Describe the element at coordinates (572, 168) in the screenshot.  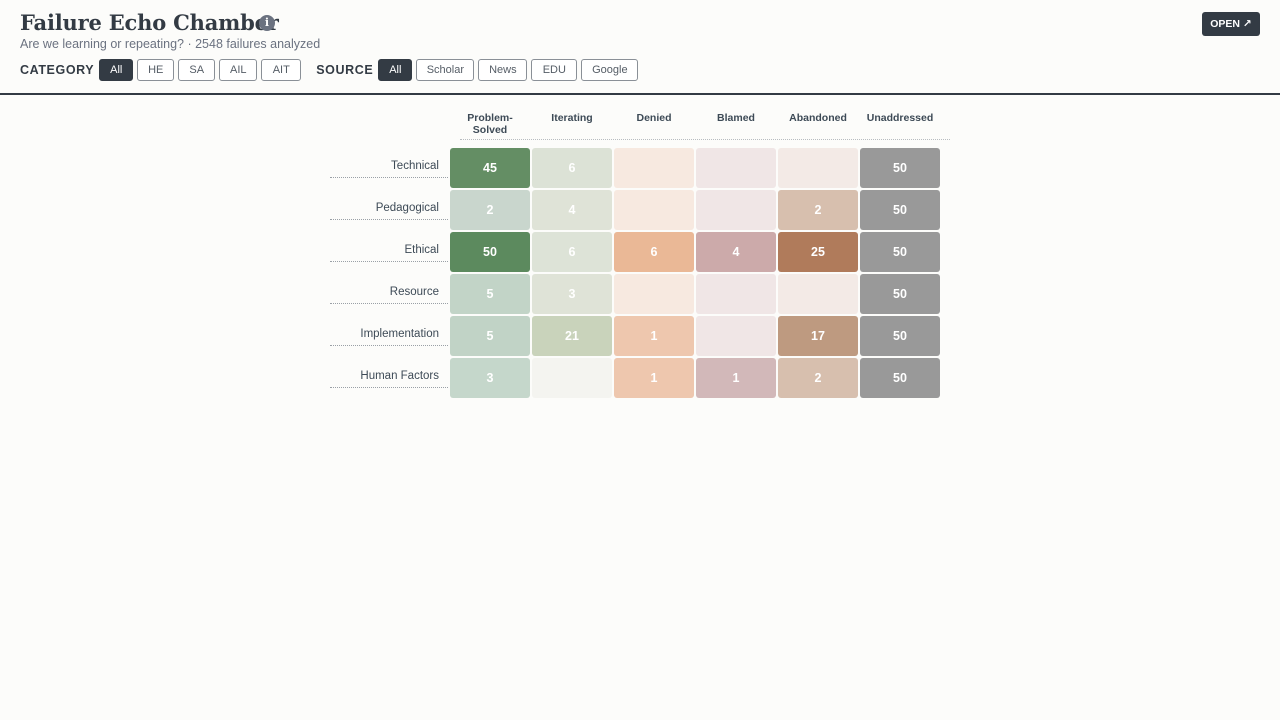
I see `heatmap-cell-technical-iterating: 6` at that location.